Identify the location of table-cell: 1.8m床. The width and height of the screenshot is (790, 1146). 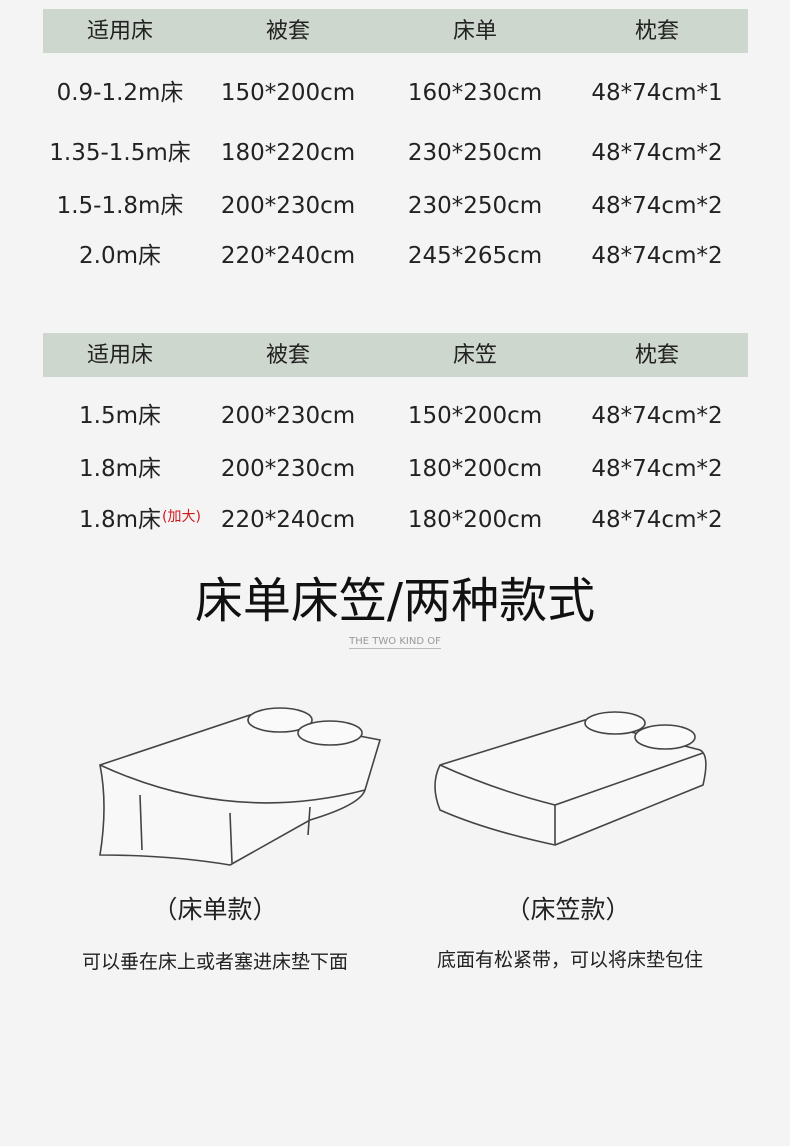
(120, 469).